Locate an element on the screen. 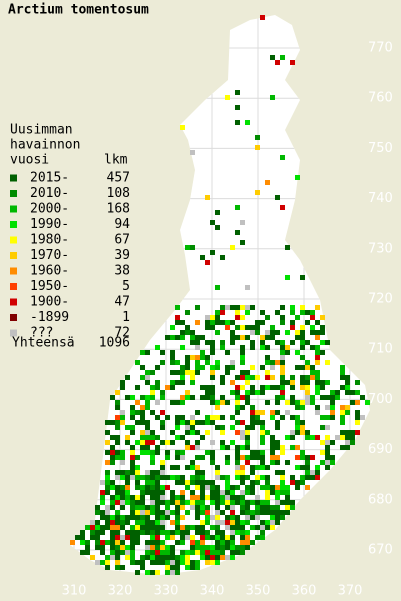  legend-label: 1970- is located at coordinates (49, 255).